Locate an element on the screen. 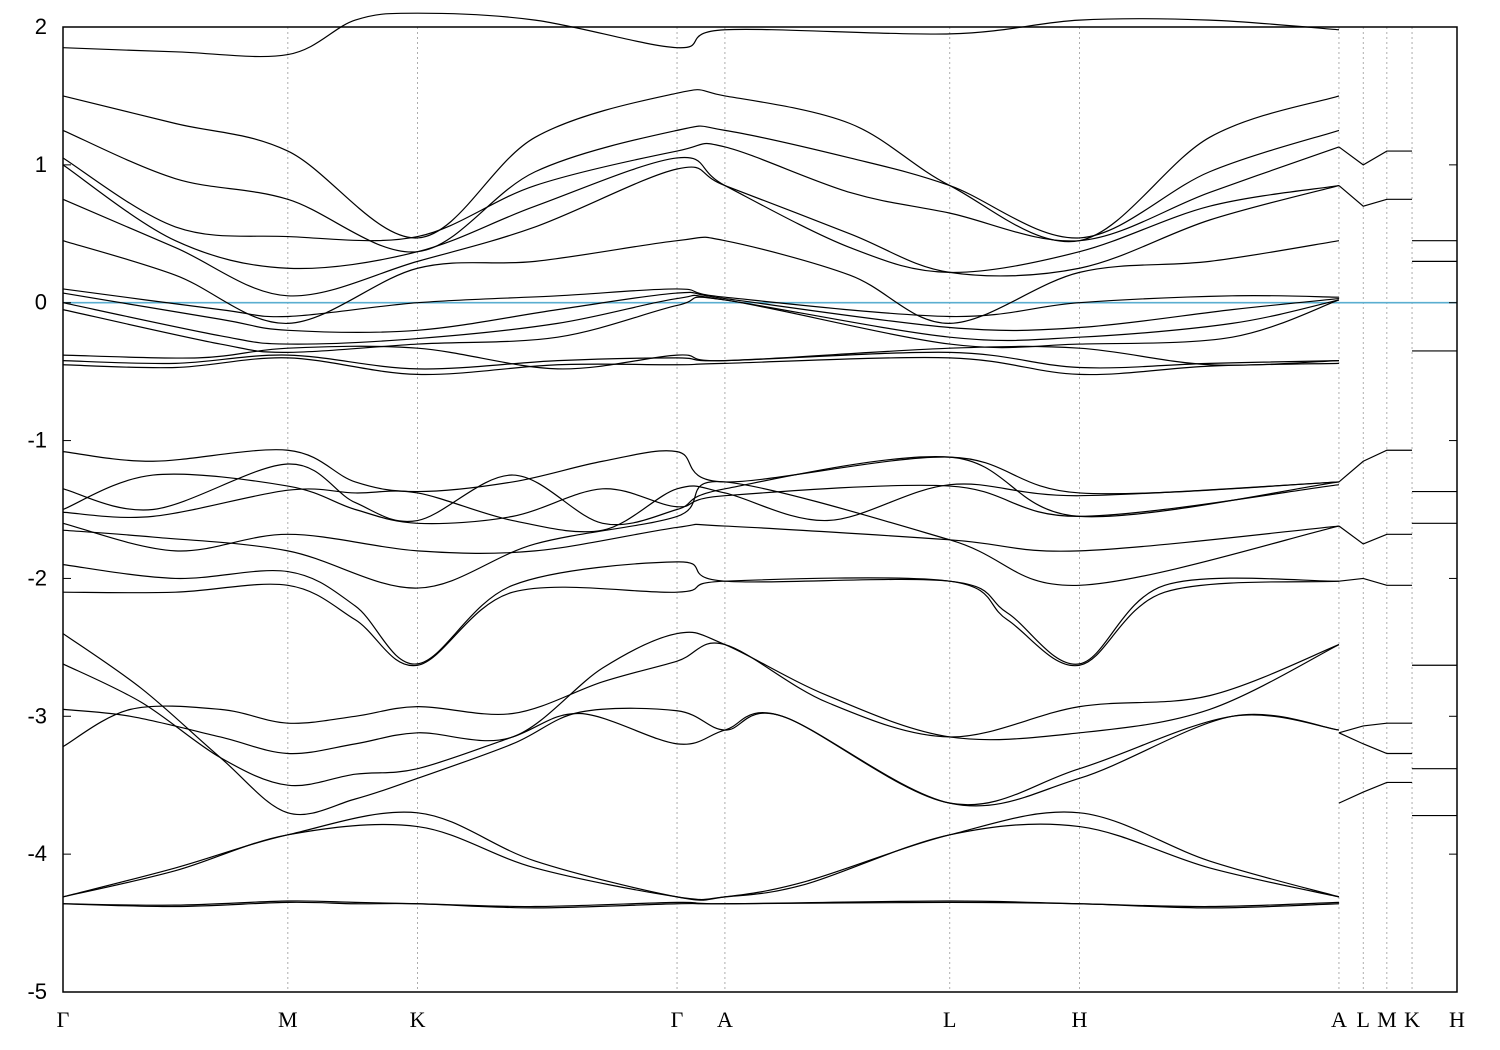 Image resolution: width=1500 pixels, height=1050 pixels. y-tick-label: 2 is located at coordinates (41, 26).